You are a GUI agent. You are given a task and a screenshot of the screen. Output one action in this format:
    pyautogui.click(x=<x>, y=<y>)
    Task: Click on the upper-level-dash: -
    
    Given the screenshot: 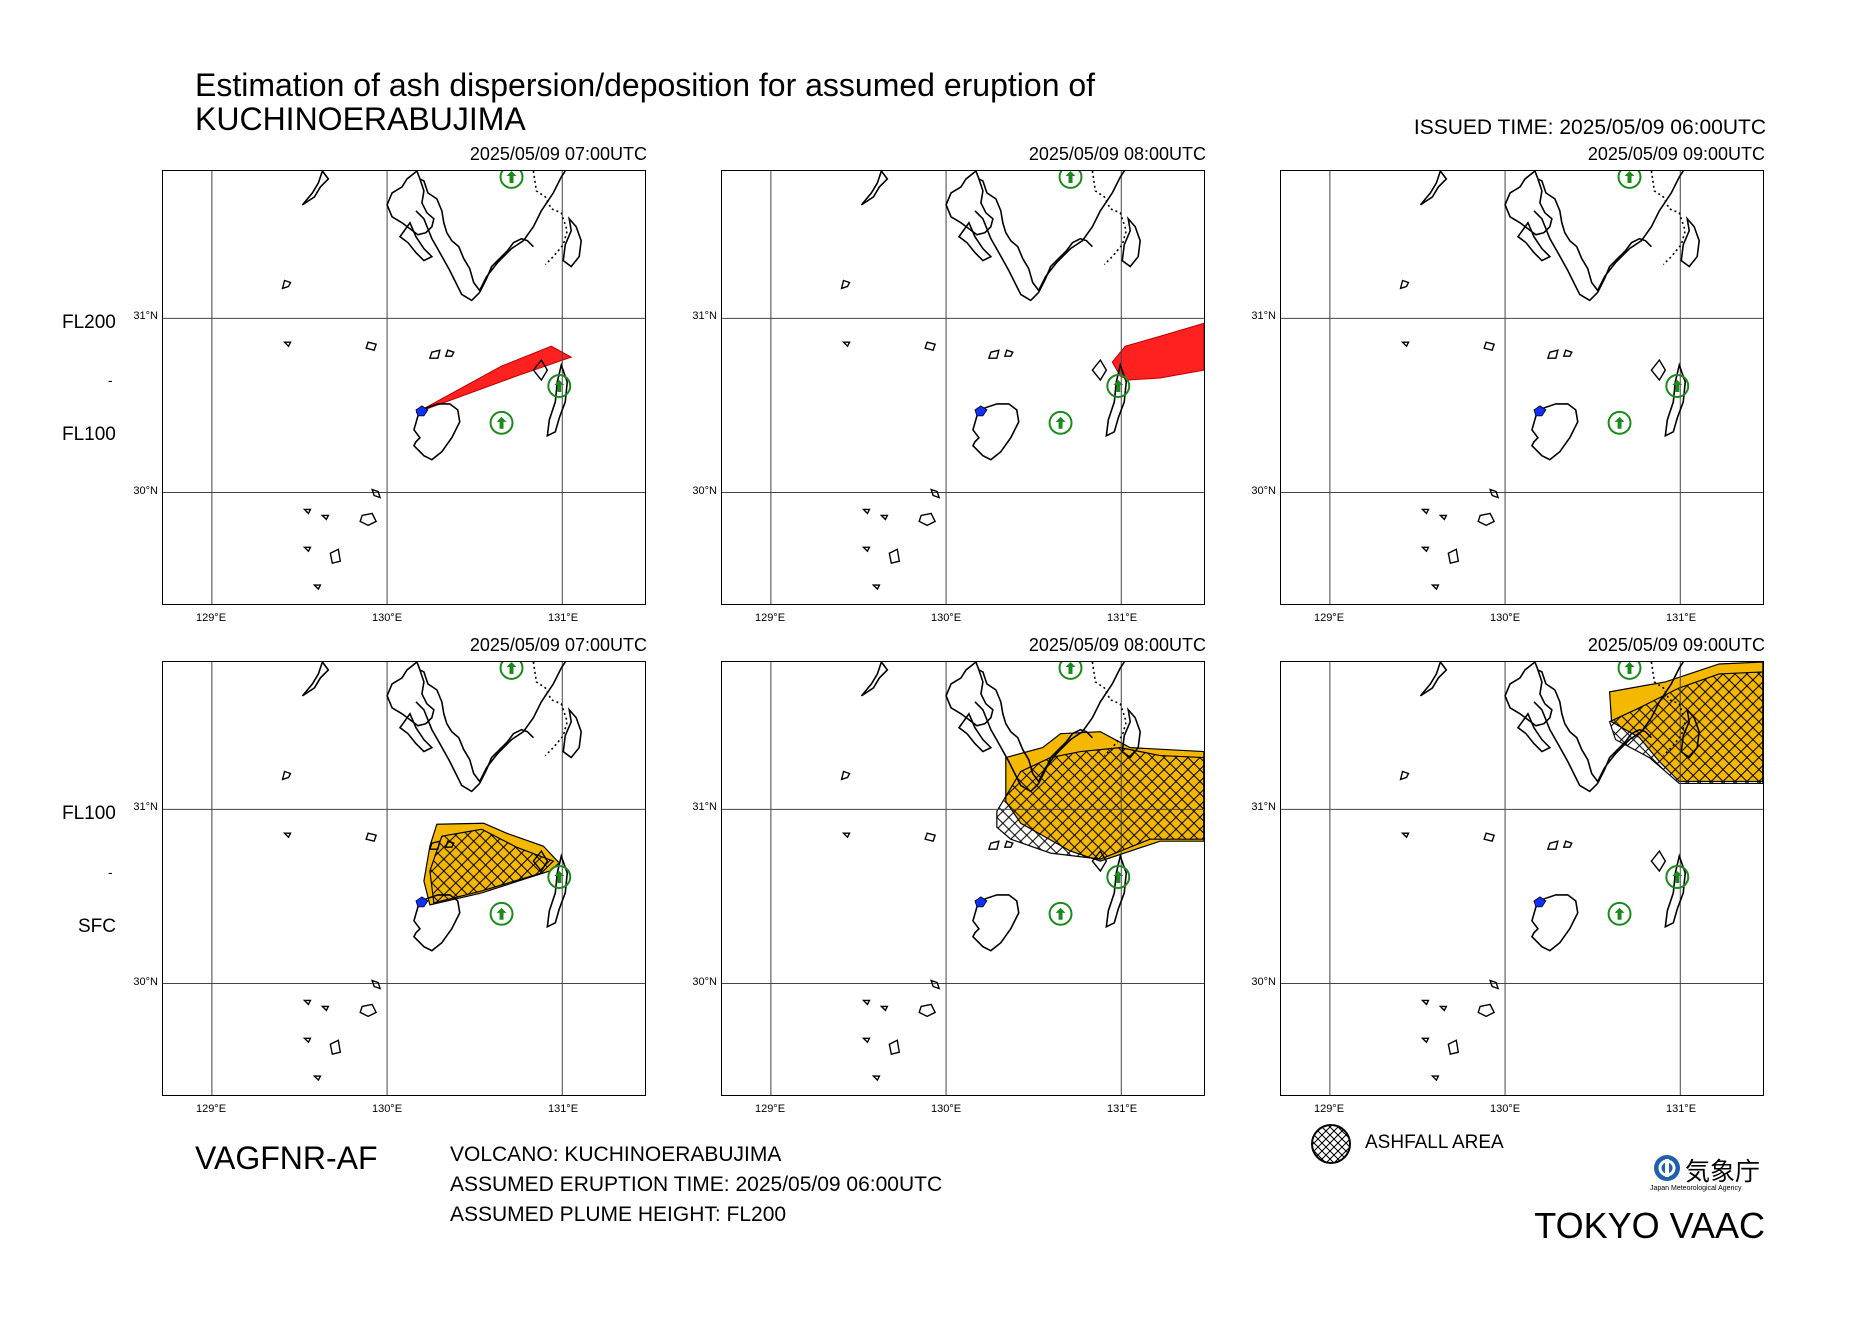 What is the action you would take?
    pyautogui.click(x=110, y=380)
    